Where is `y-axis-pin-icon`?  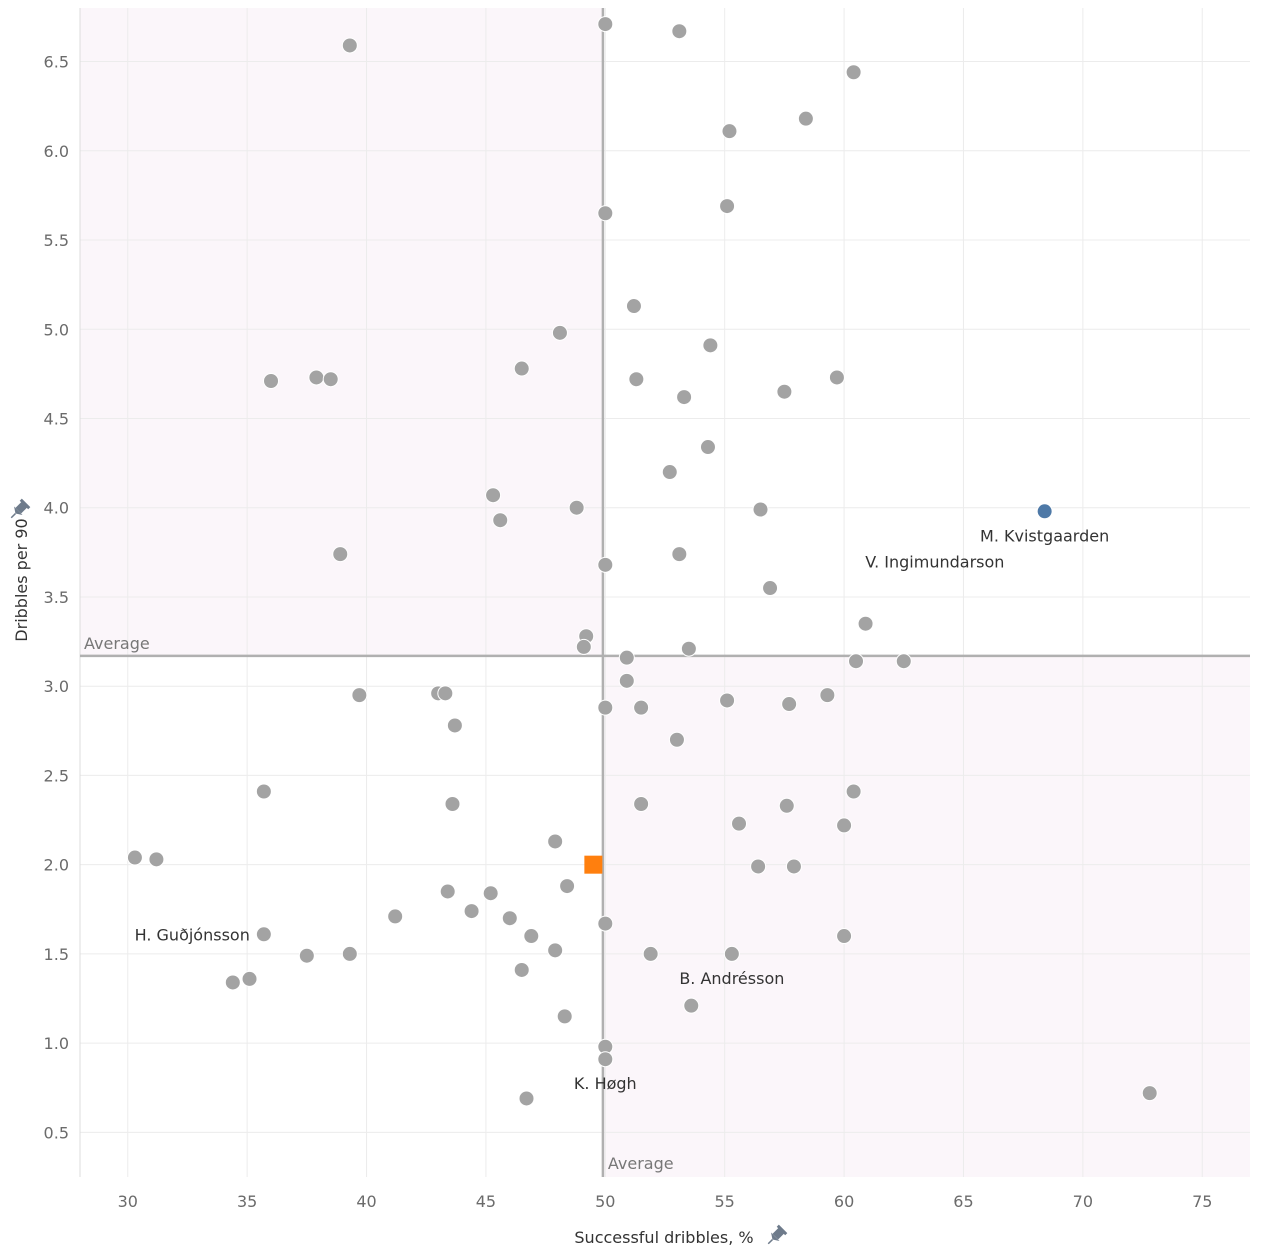
y-axis-pin-icon is located at coordinates (19, 510).